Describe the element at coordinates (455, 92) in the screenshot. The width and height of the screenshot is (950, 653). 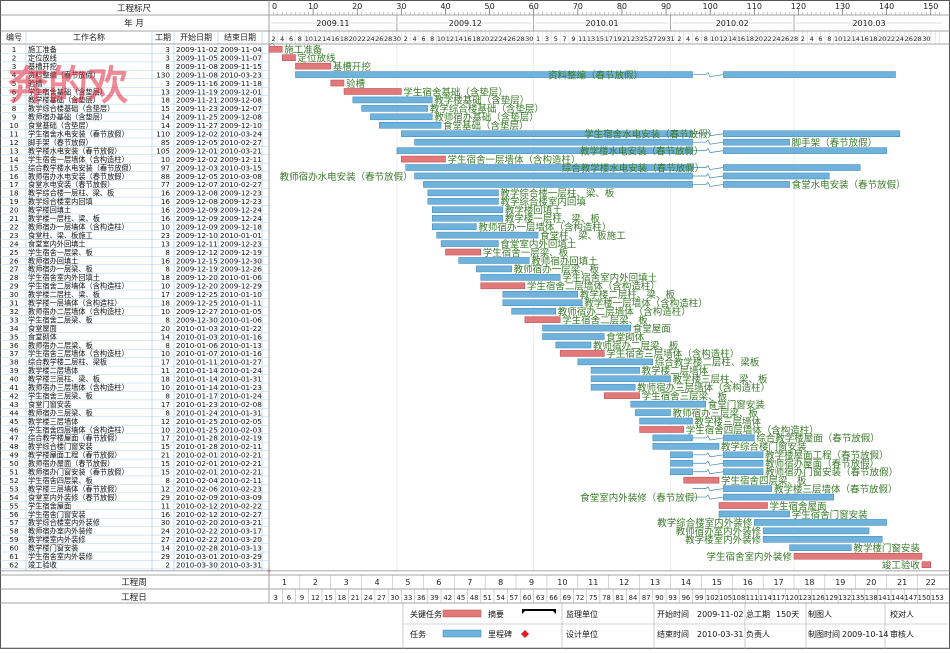
I see `task-bar-label: 学生宿舍基础（含垫层）` at that location.